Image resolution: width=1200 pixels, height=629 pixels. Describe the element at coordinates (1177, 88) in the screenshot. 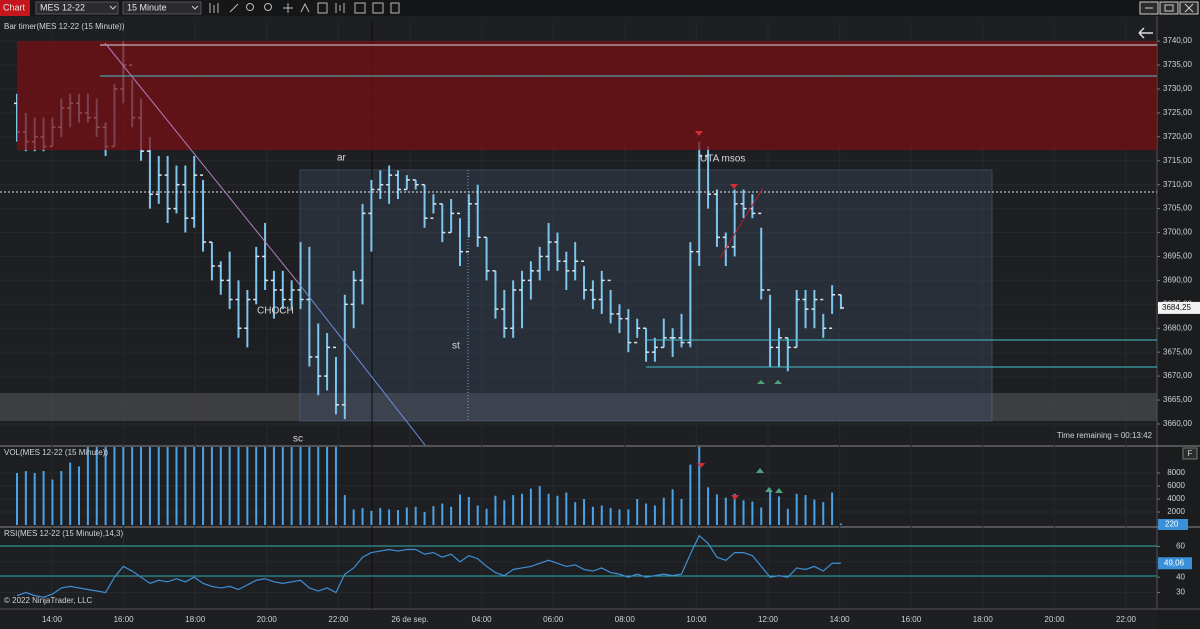

I see `y-tick-label: 3730,00` at that location.